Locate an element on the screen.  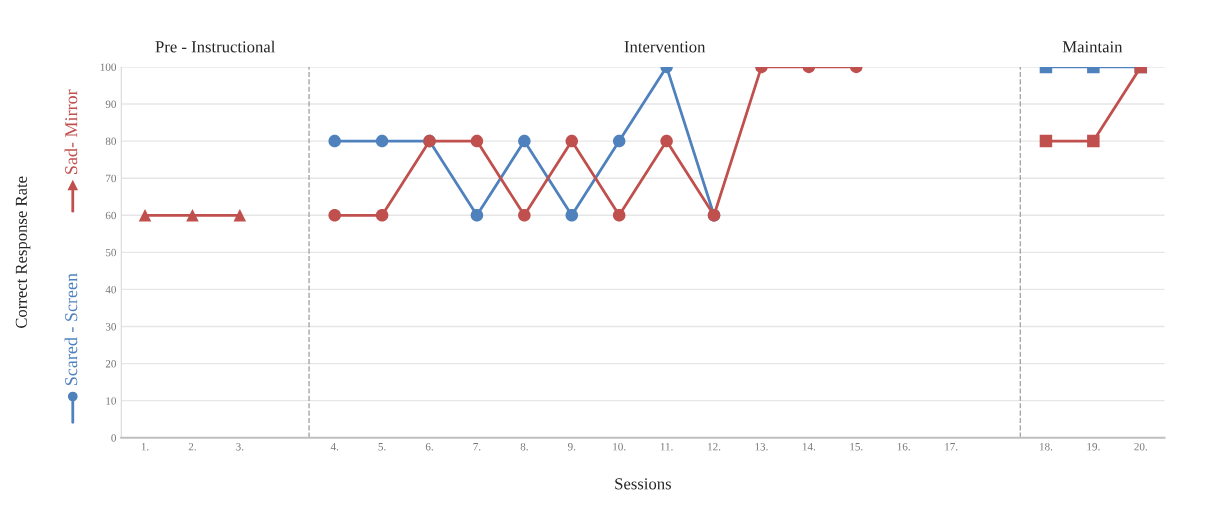
y-tick-label: 80 is located at coordinates (111, 141).